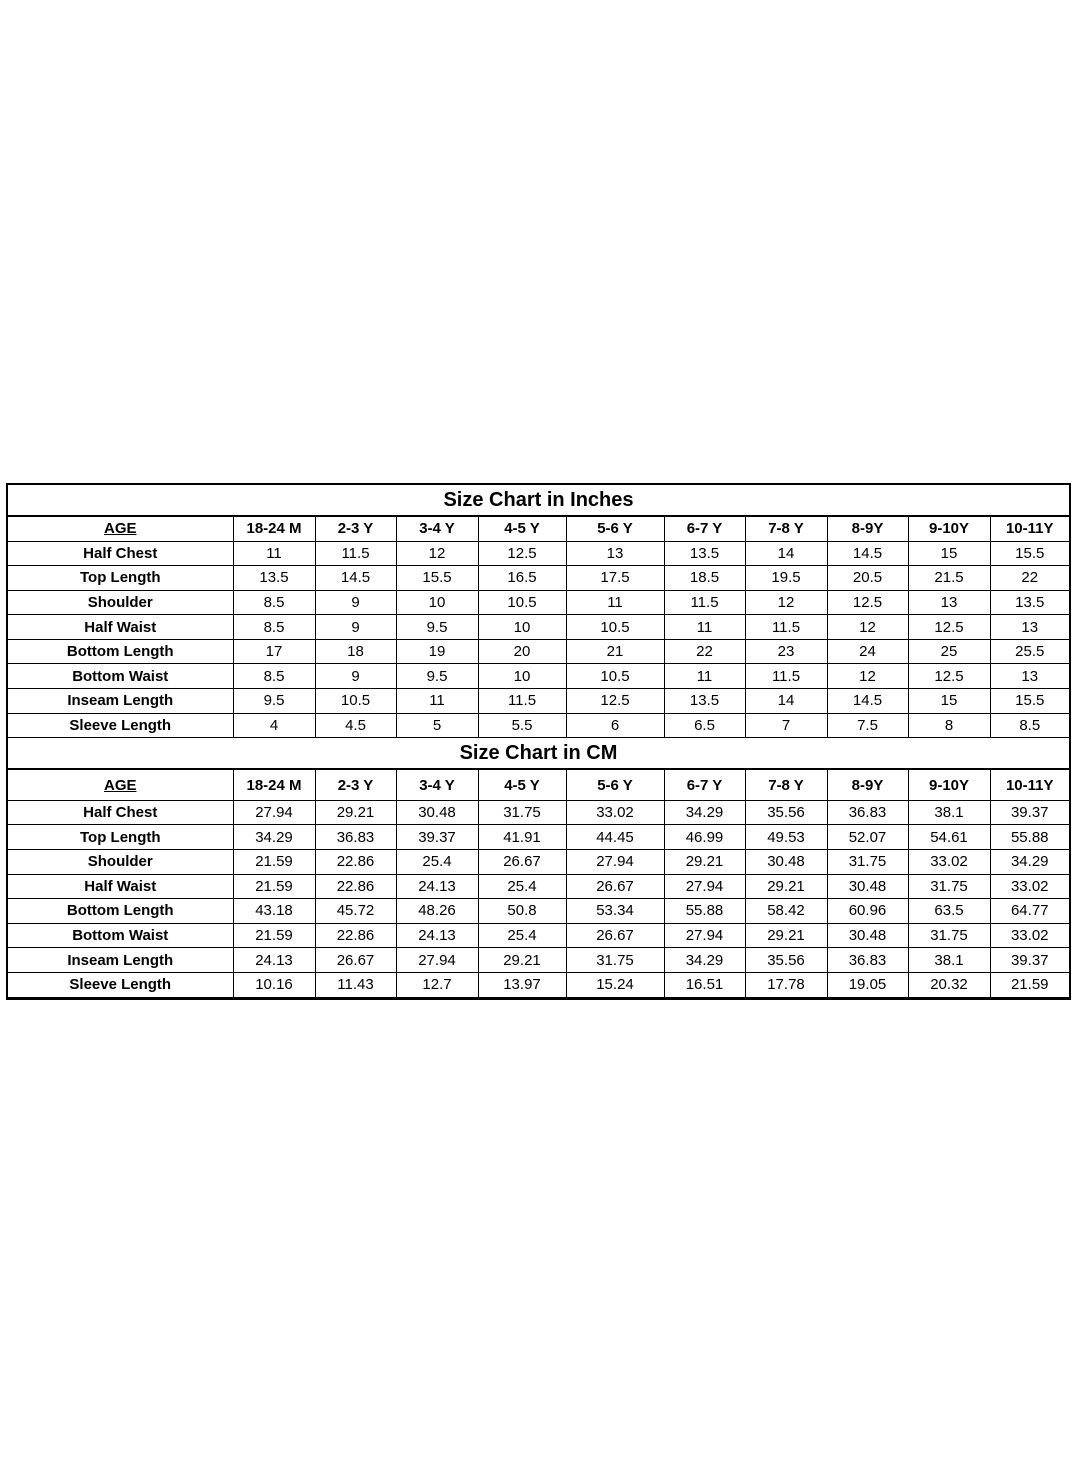 The height and width of the screenshot is (1480, 1080). I want to click on measurement-value: 20.5, so click(867, 578).